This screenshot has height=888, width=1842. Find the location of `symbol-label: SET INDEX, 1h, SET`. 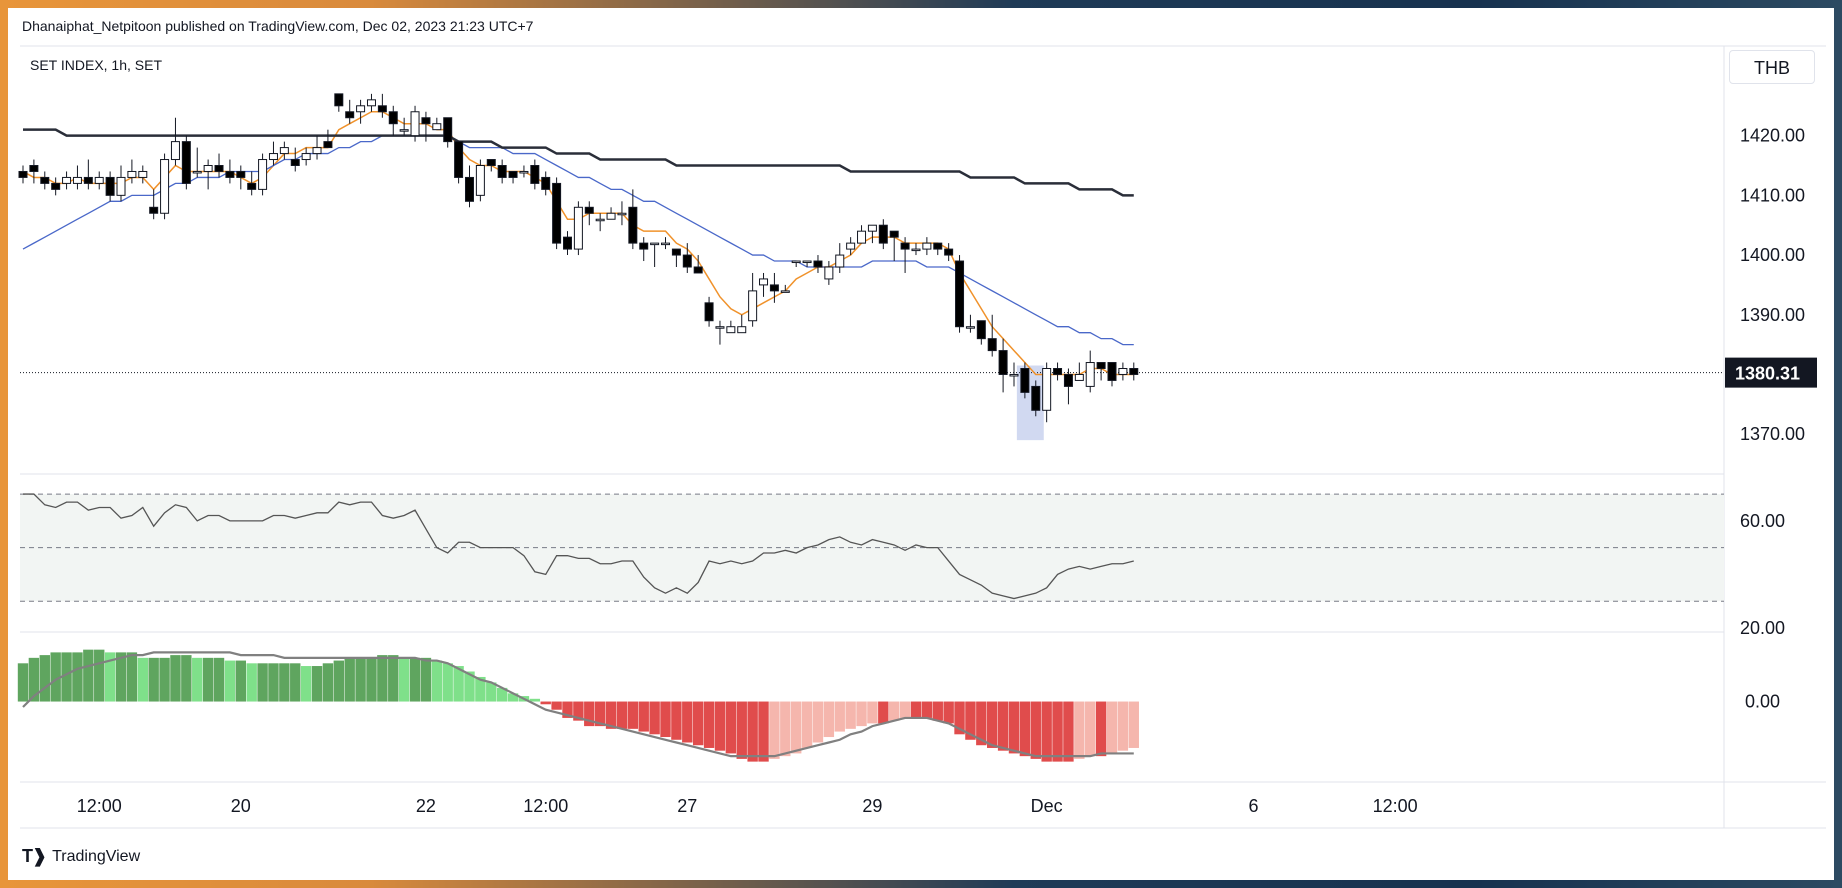

symbol-label: SET INDEX, 1h, SET is located at coordinates (96, 65).